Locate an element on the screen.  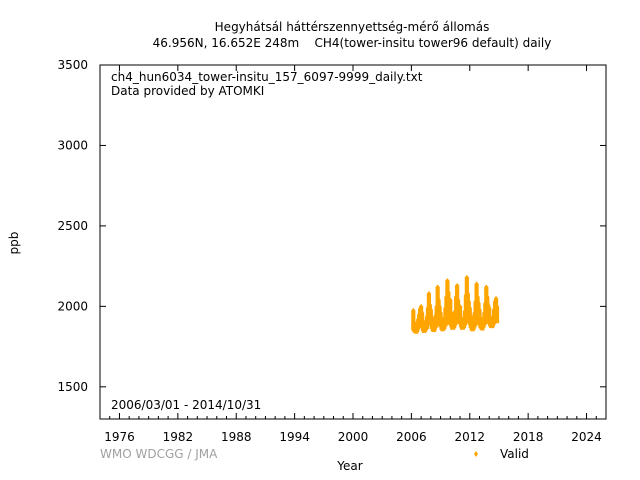
legend-label: Valid is located at coordinates (514, 454).